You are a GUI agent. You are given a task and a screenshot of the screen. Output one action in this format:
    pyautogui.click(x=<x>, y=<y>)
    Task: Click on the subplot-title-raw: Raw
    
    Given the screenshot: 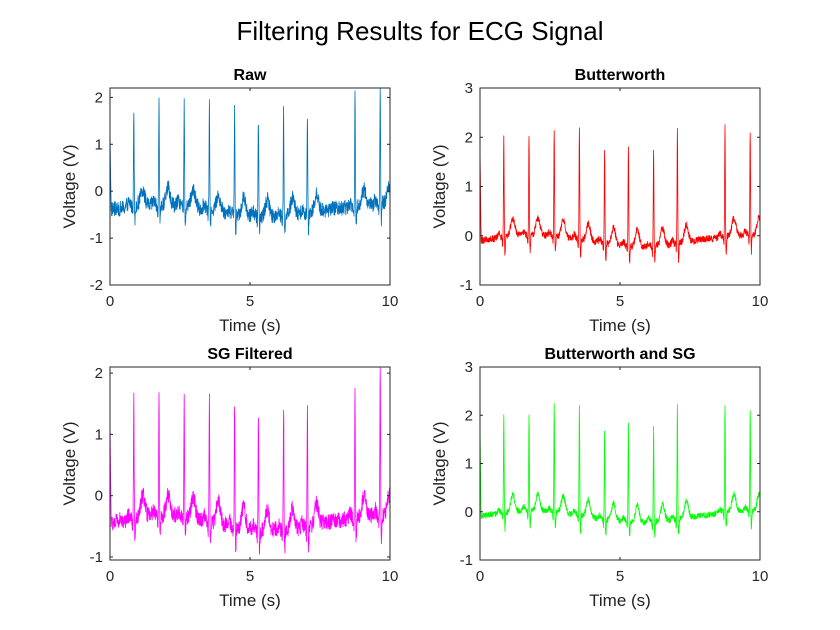 What is the action you would take?
    pyautogui.click(x=250, y=75)
    